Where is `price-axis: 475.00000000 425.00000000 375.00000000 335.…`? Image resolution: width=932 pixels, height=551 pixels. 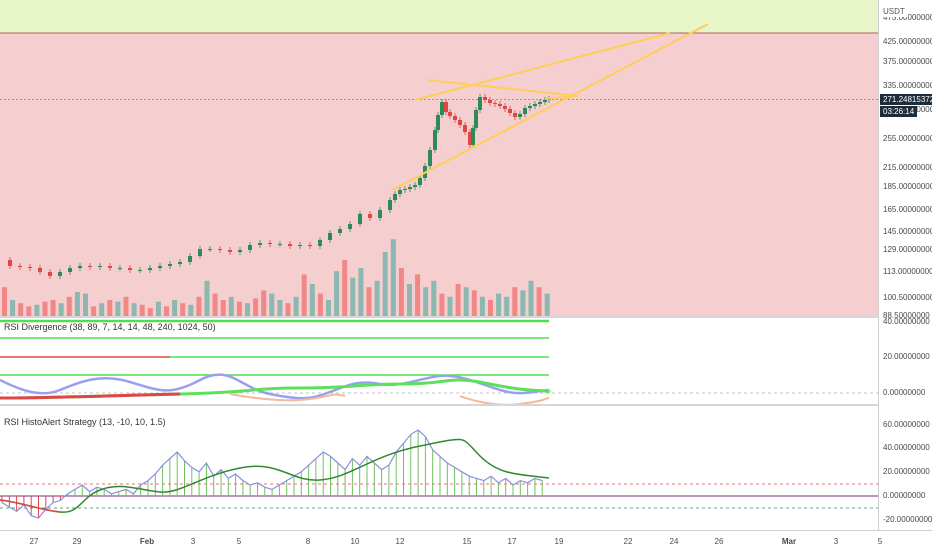 price-axis: 475.00000000 425.00000000 375.00000000 335.… is located at coordinates (905, 265).